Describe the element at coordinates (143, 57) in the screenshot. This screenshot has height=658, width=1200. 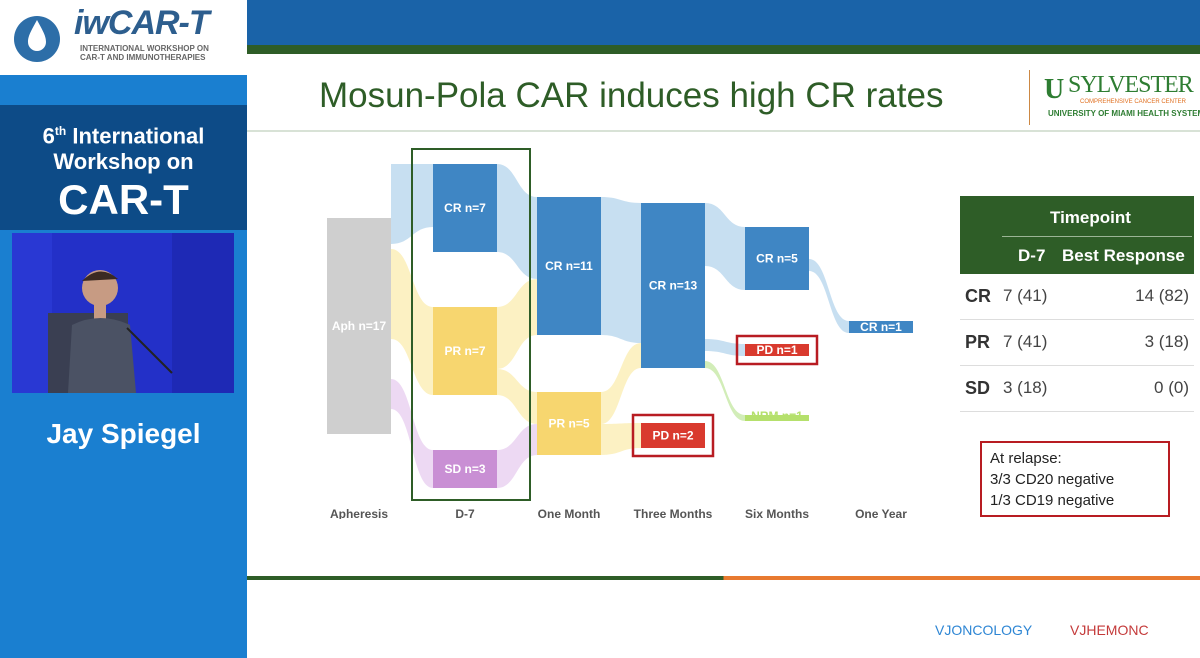
I see `logo-subtitle: CAR-T AND IMMUNOTHERAPIES` at that location.